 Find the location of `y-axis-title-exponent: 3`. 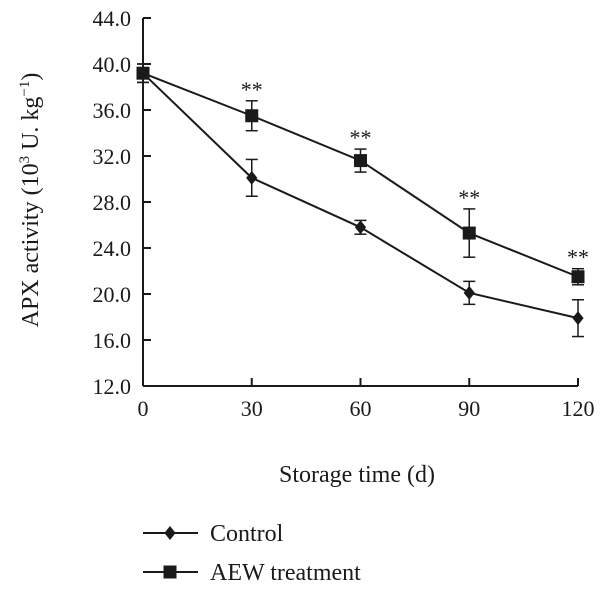

y-axis-title-exponent: 3 is located at coordinates (25, 160).